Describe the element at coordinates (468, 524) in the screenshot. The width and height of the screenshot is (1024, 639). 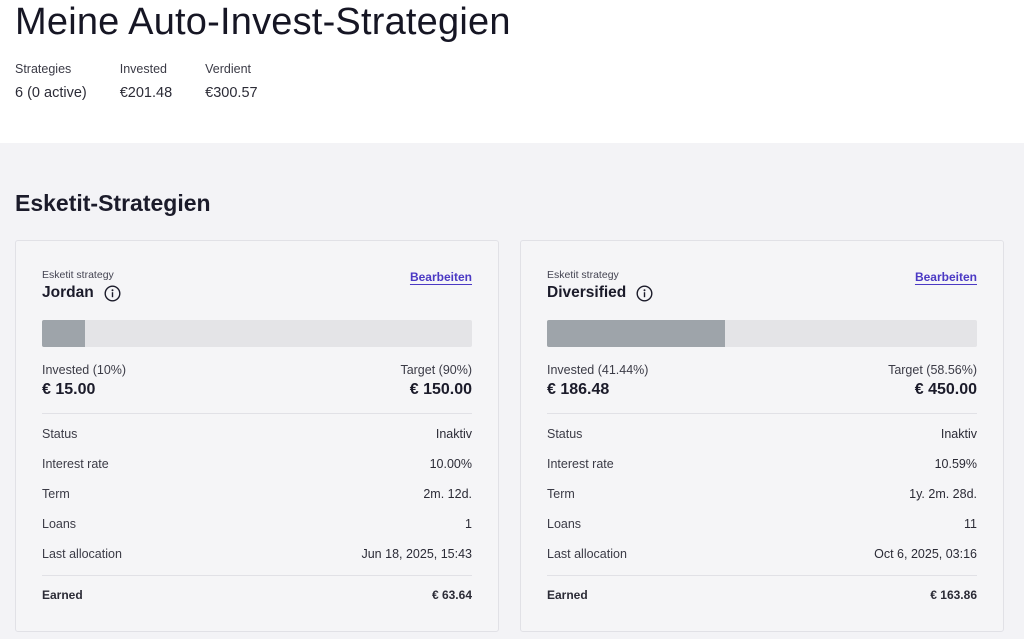
I see `detail-value: 1` at that location.